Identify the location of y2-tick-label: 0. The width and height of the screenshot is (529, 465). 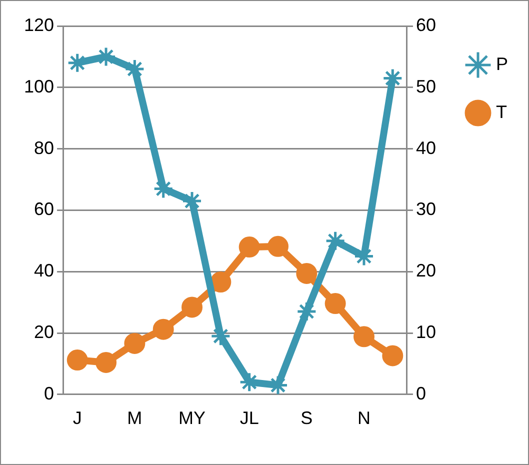
(421, 393).